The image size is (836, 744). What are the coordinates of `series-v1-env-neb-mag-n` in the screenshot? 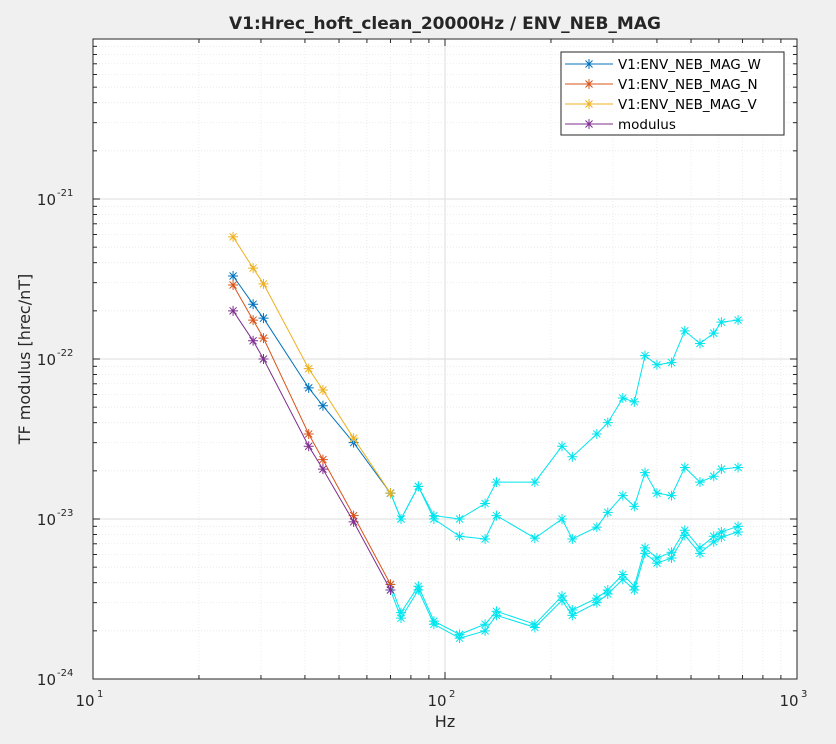 It's located at (312, 435).